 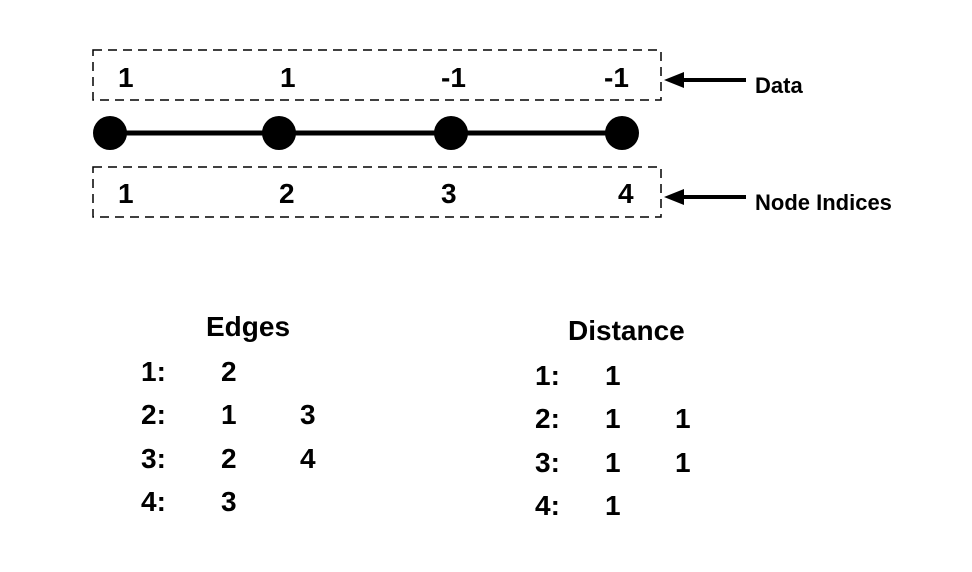 What do you see at coordinates (626, 194) in the screenshot?
I see `node-index-4: 4` at bounding box center [626, 194].